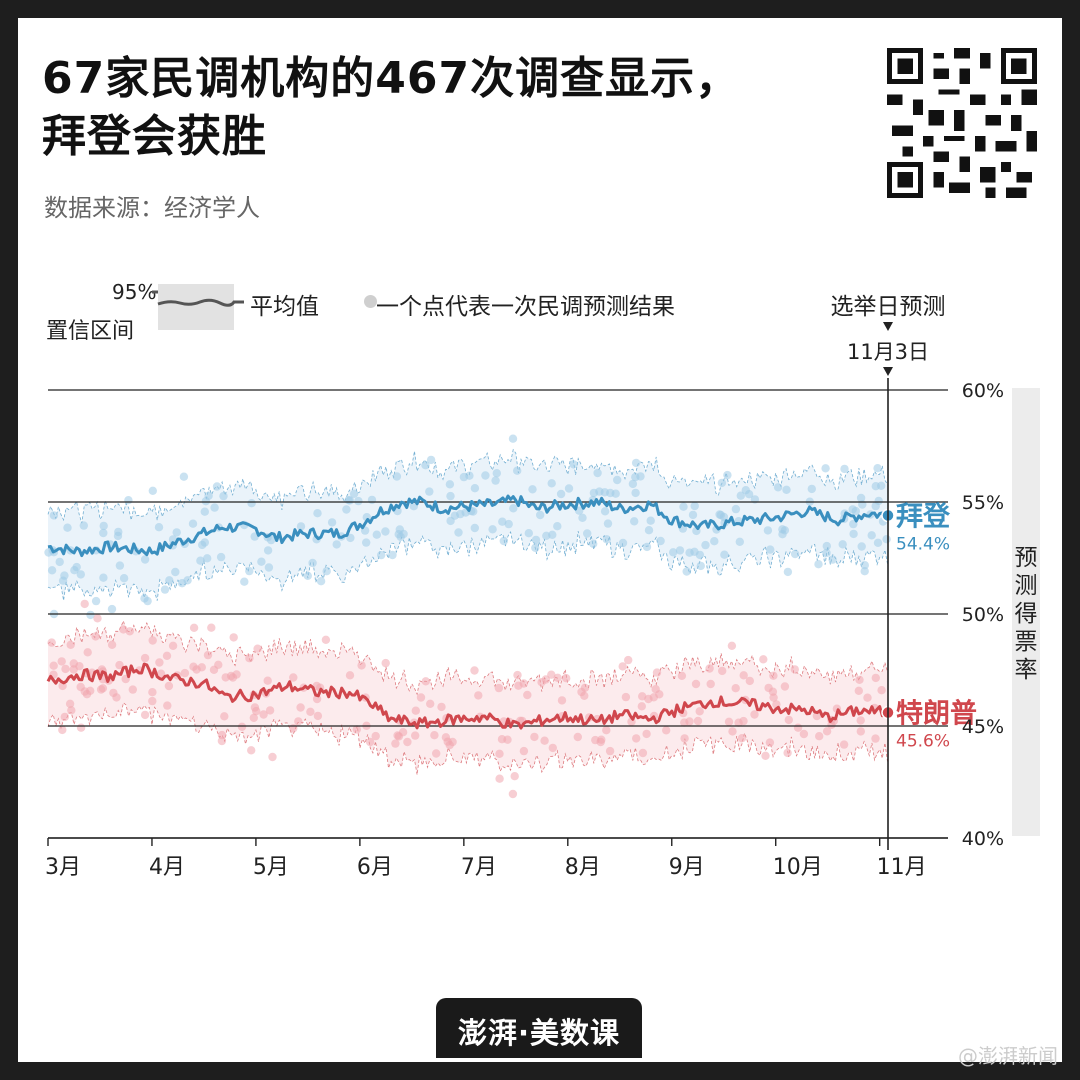  Describe the element at coordinates (63, 867) in the screenshot. I see `x-tick-label: 3月` at that location.